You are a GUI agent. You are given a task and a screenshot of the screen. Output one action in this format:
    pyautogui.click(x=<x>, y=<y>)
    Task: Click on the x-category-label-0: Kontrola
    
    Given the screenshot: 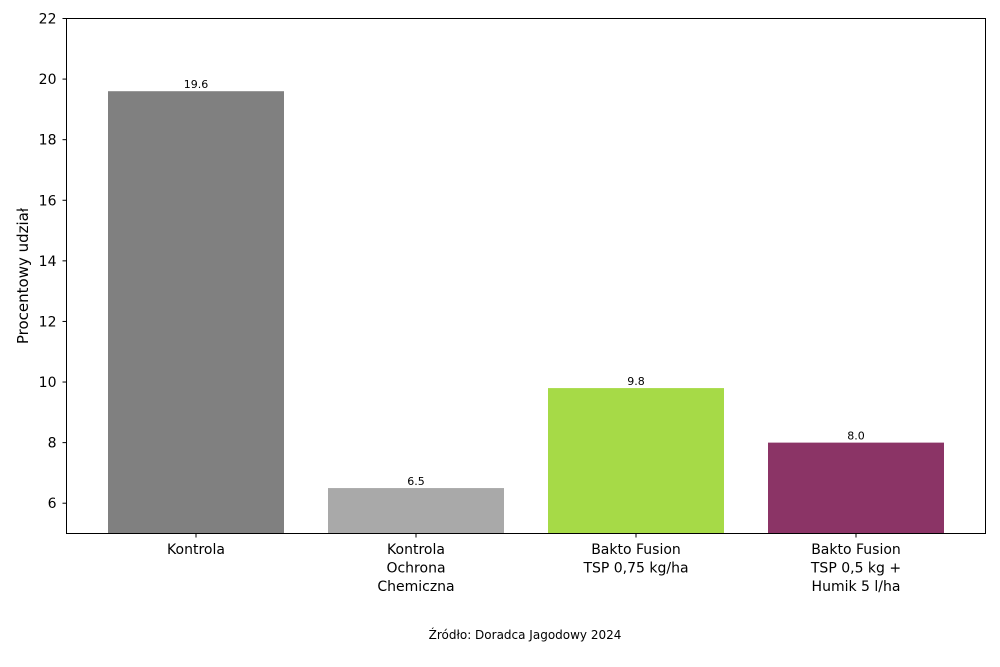 What is the action you would take?
    pyautogui.click(x=196, y=550)
    